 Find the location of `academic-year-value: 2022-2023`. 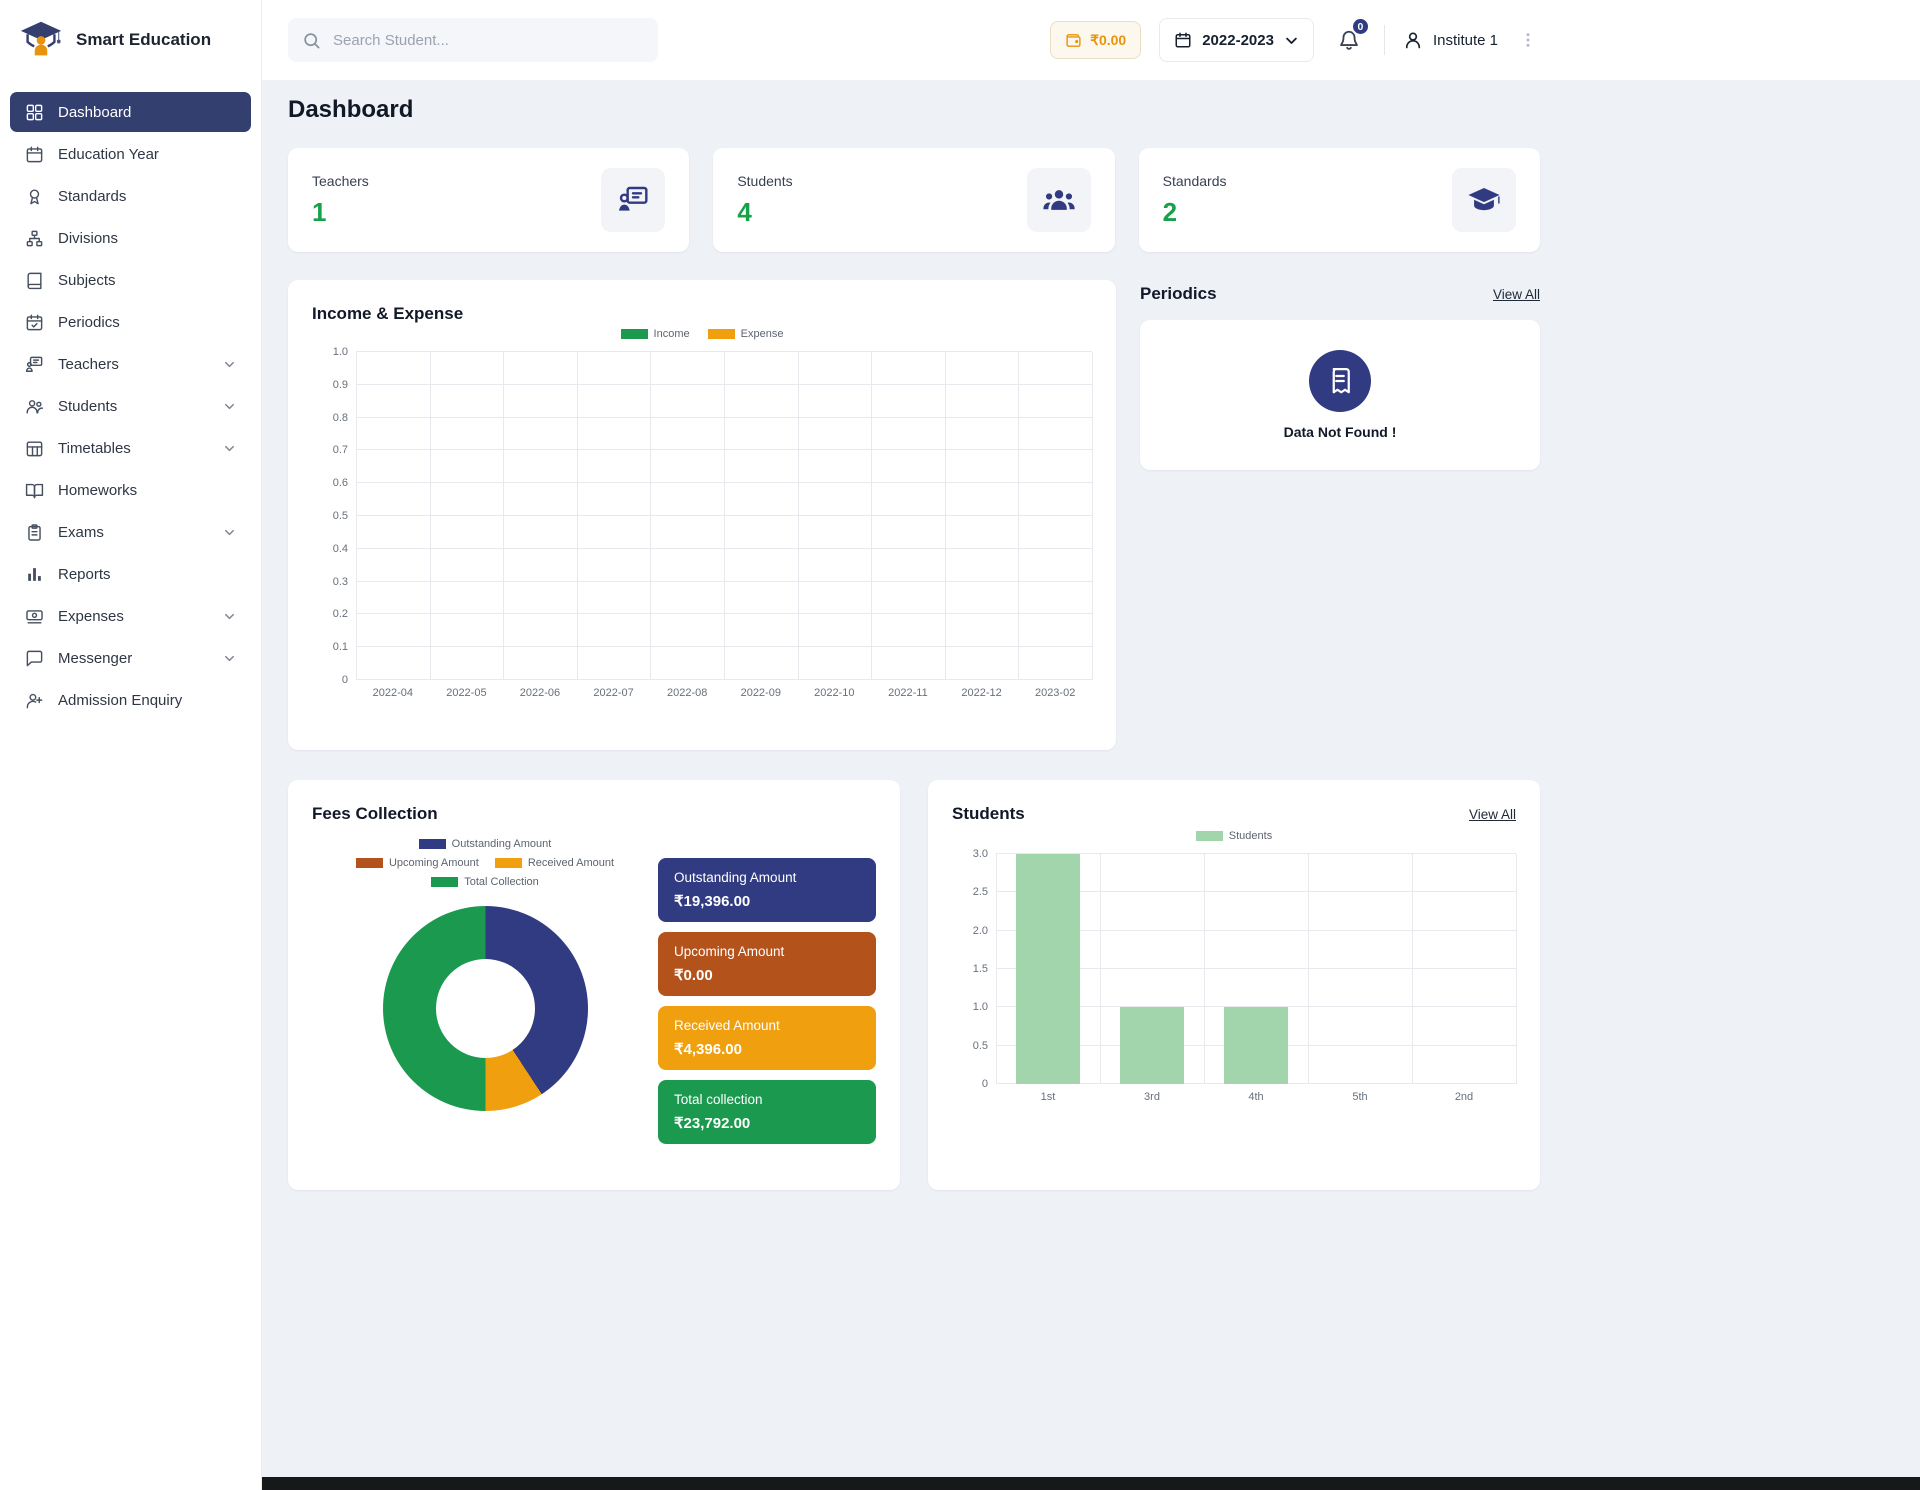

academic-year-value: 2022-2023 is located at coordinates (1238, 40).